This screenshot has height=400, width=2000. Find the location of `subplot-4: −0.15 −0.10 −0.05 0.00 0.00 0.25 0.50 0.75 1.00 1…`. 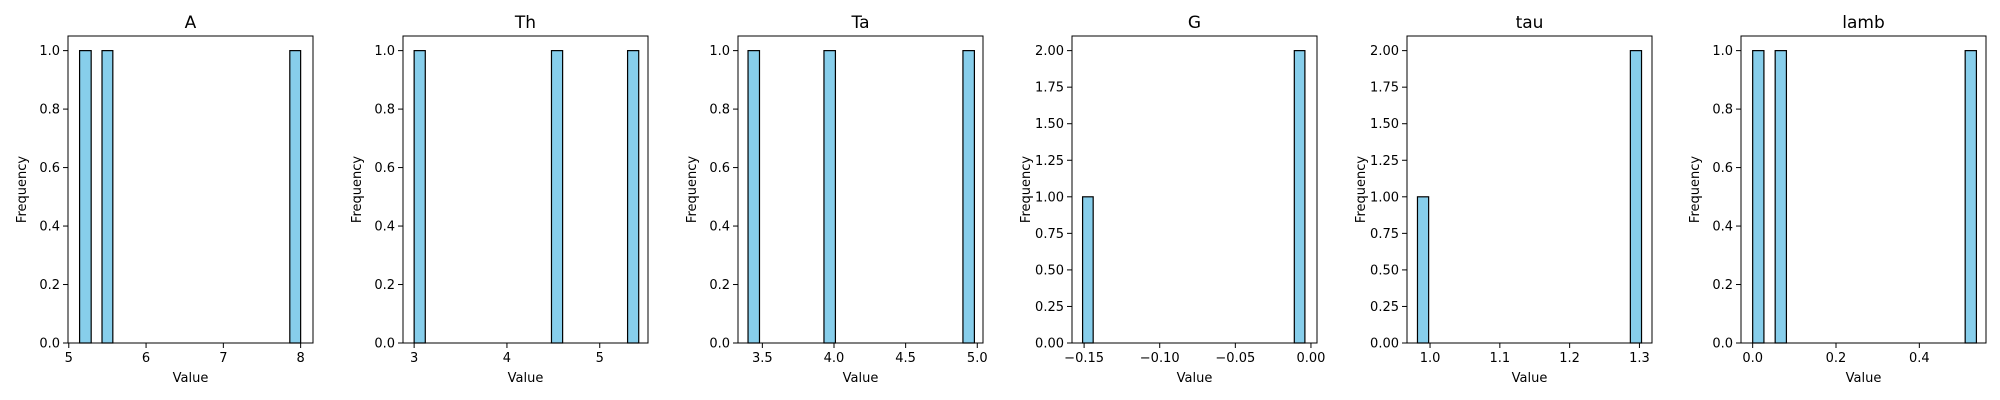

subplot-4: −0.15 −0.10 −0.05 0.00 0.00 0.25 0.50 0.75 1.00 1… is located at coordinates (1172, 199).